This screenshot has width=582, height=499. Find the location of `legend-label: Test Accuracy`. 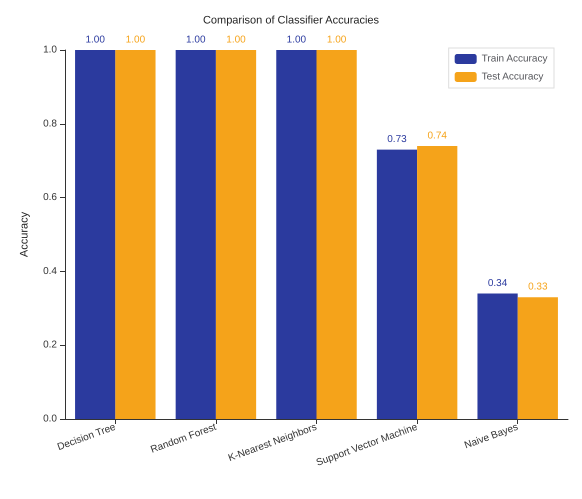

legend-label: Test Accuracy is located at coordinates (513, 77).